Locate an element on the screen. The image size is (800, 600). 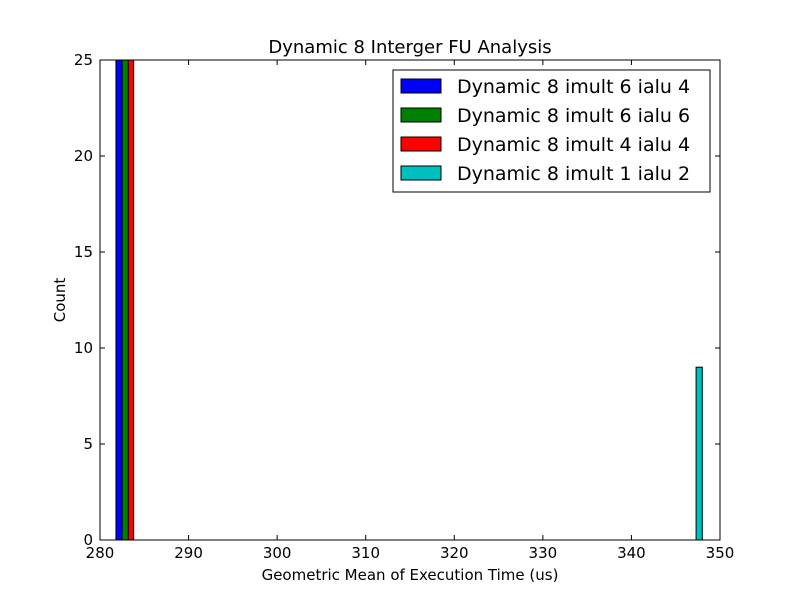
x-tick-label: 350 is located at coordinates (720, 553).